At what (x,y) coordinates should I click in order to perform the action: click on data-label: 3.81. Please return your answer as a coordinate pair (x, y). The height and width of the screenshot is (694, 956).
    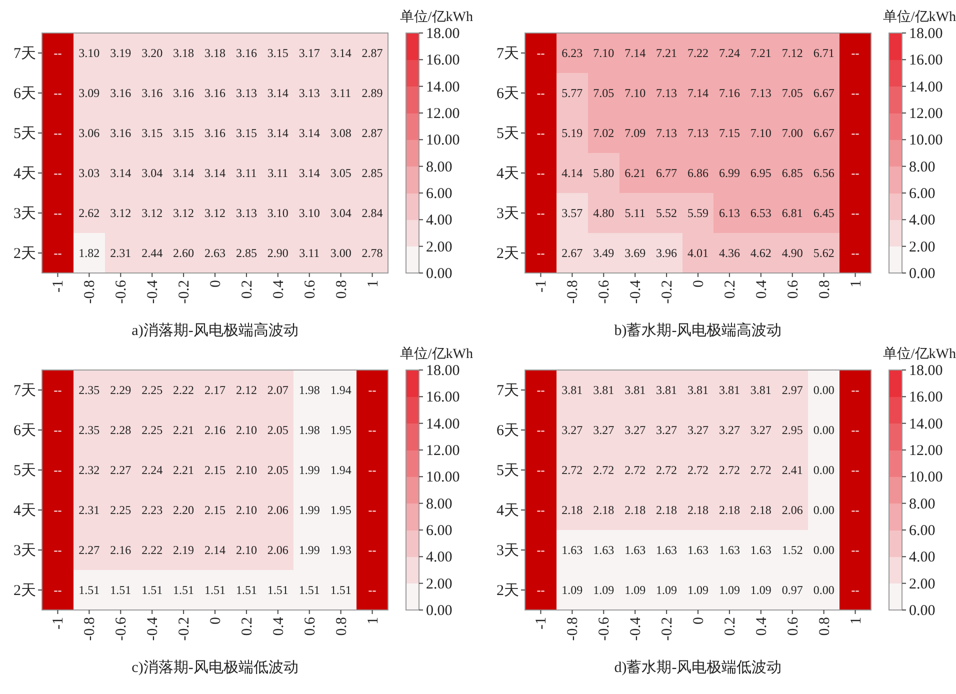
    Looking at the image, I should click on (603, 390).